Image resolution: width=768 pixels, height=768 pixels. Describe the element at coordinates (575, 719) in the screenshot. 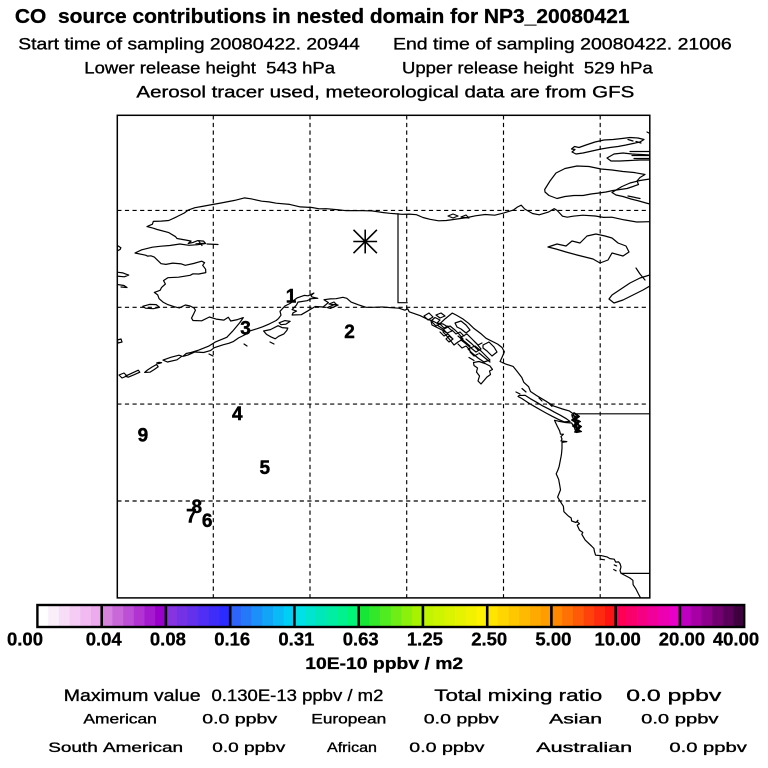

I see `svg-text: Asian` at that location.